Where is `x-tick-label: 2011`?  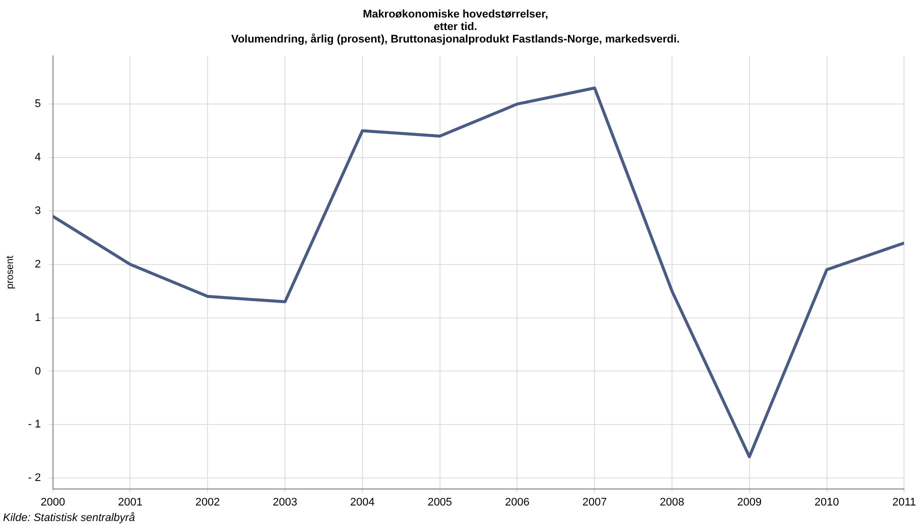
x-tick-label: 2011 is located at coordinates (904, 502).